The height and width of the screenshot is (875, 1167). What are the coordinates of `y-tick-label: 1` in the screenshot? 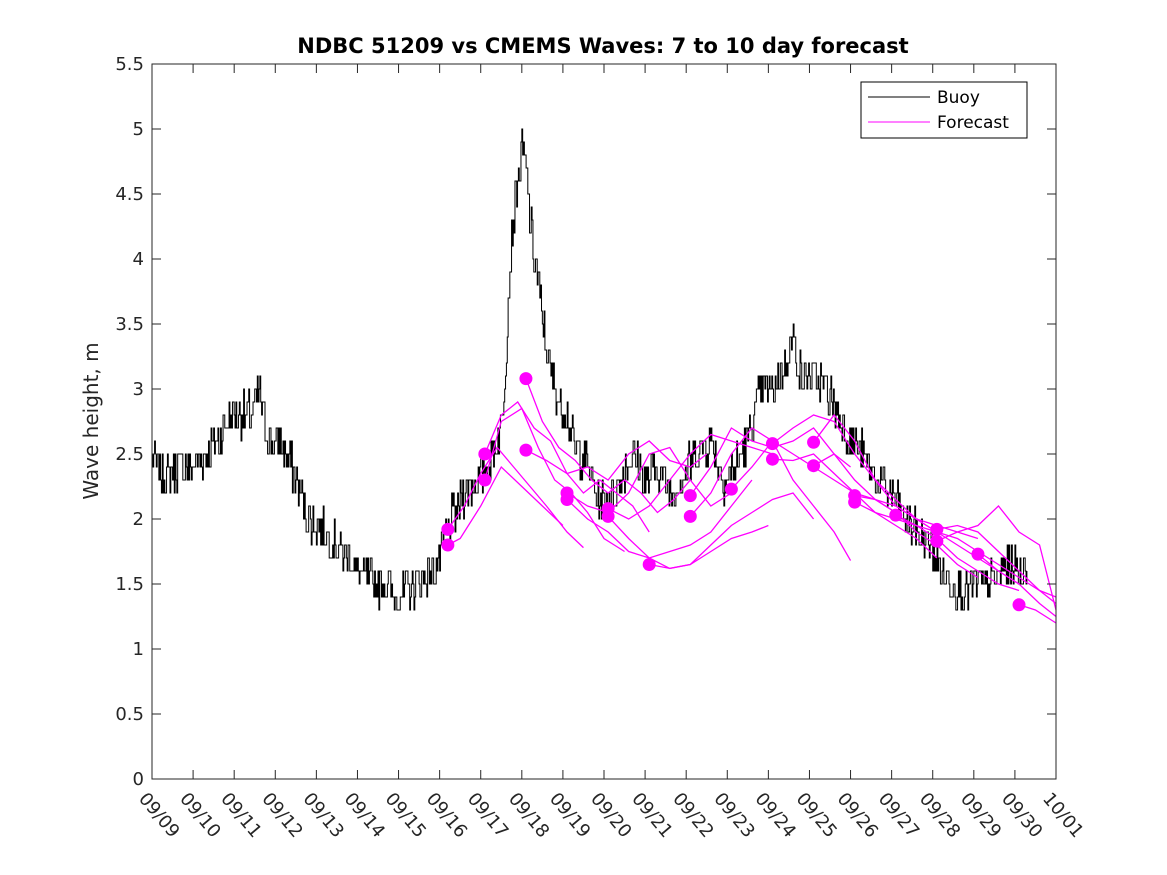 It's located at (138, 649).